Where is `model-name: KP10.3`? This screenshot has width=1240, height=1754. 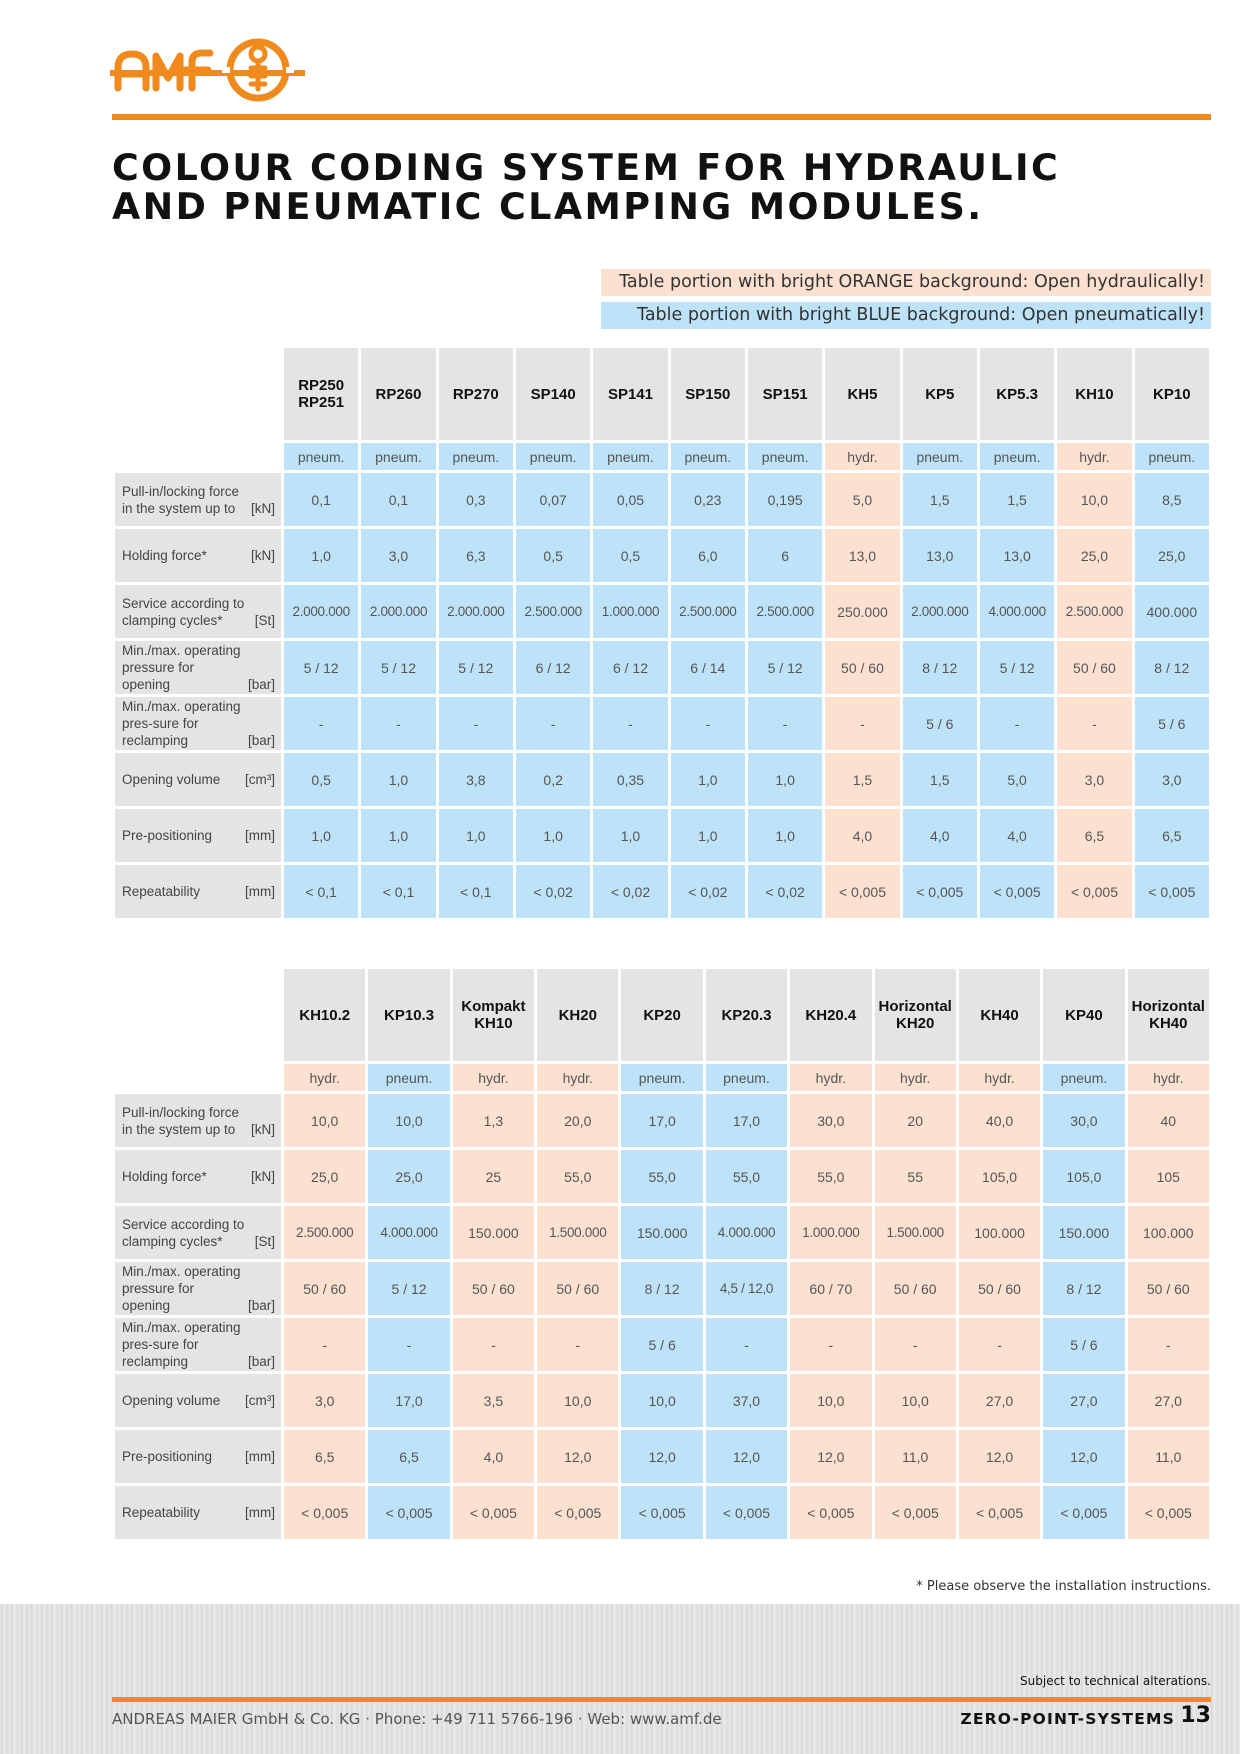 model-name: KP10.3 is located at coordinates (409, 1015).